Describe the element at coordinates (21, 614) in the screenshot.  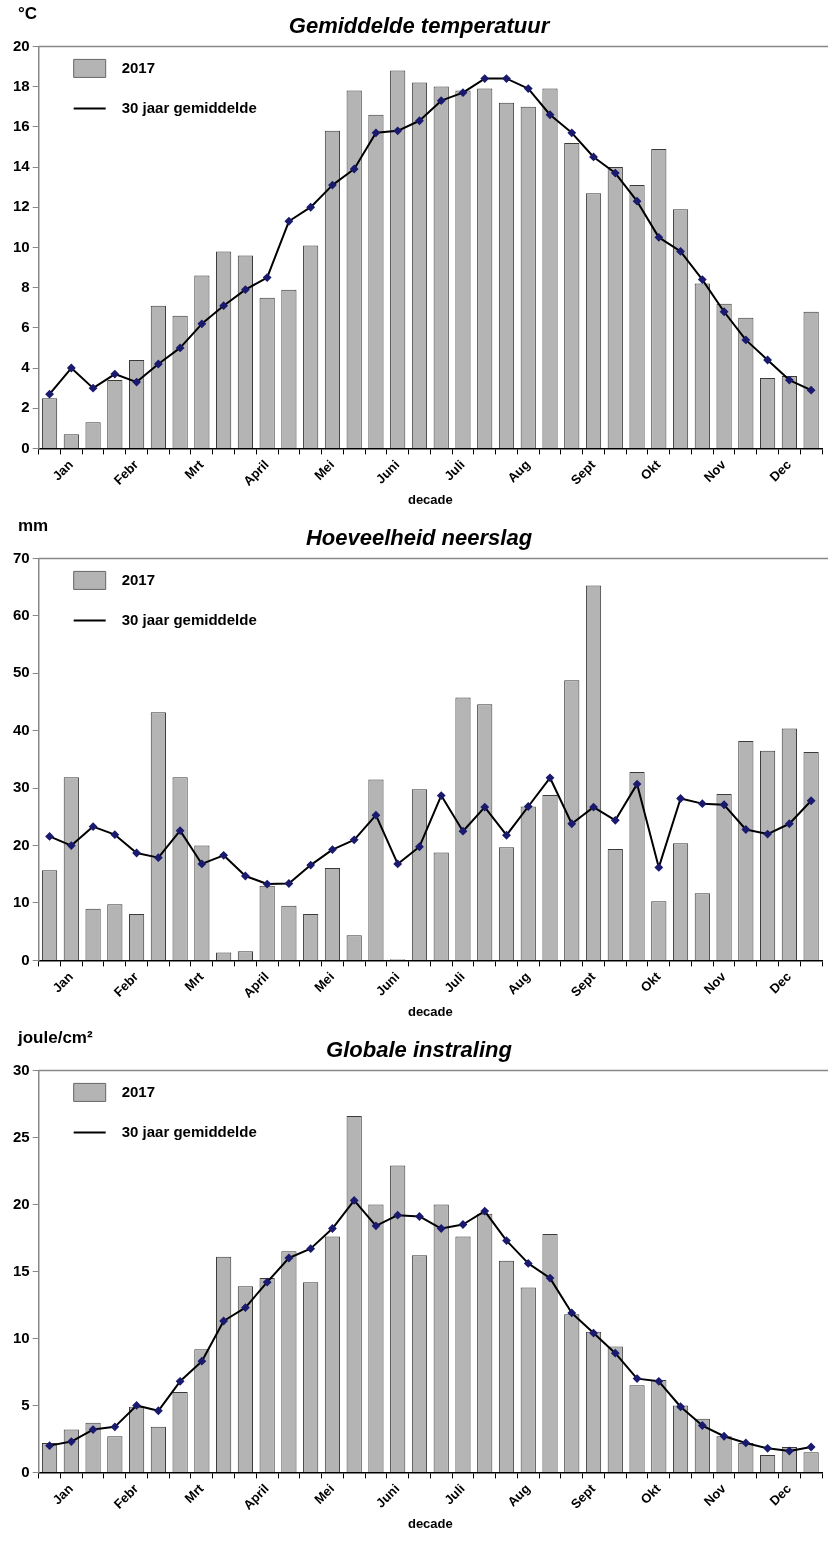
I see `y-tick-label: 60` at that location.